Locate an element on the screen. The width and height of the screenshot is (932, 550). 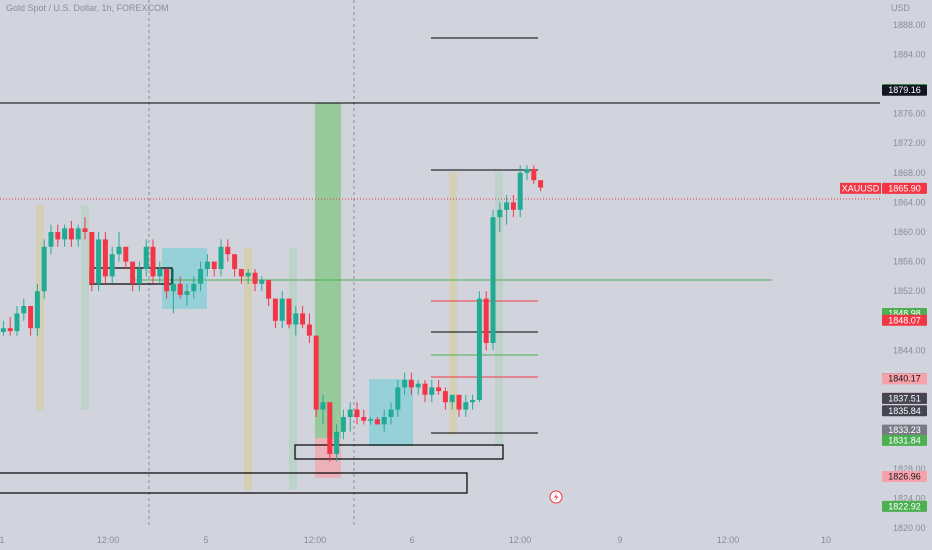
x-tick-label: 9 is located at coordinates (619, 540).